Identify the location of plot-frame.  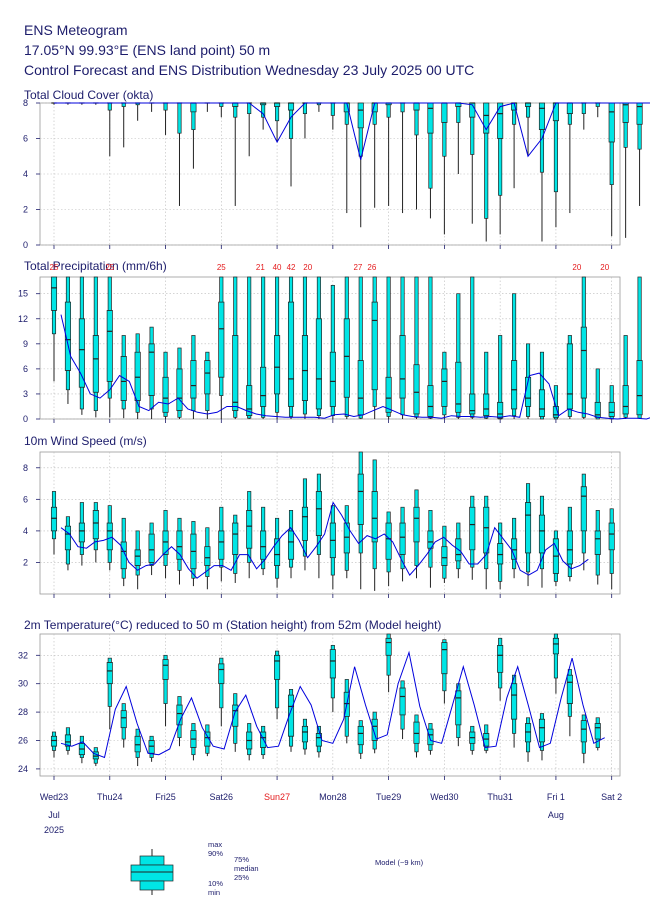
(330, 348).